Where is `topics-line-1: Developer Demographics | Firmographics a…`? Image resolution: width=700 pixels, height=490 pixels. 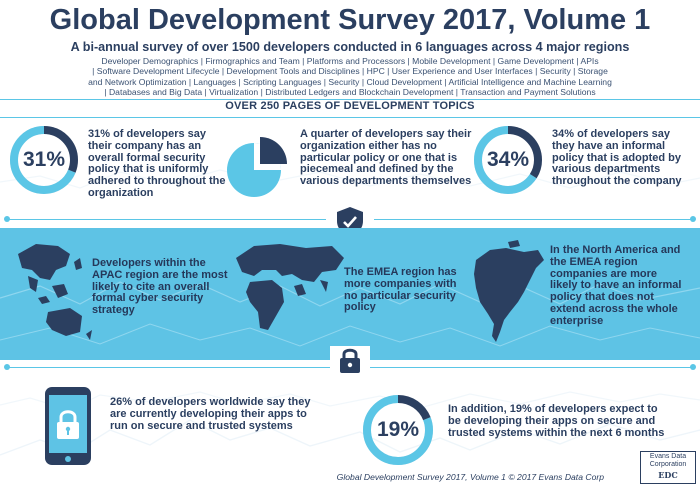
topics-line-1: Developer Demographics | Firmographics a… is located at coordinates (350, 61).